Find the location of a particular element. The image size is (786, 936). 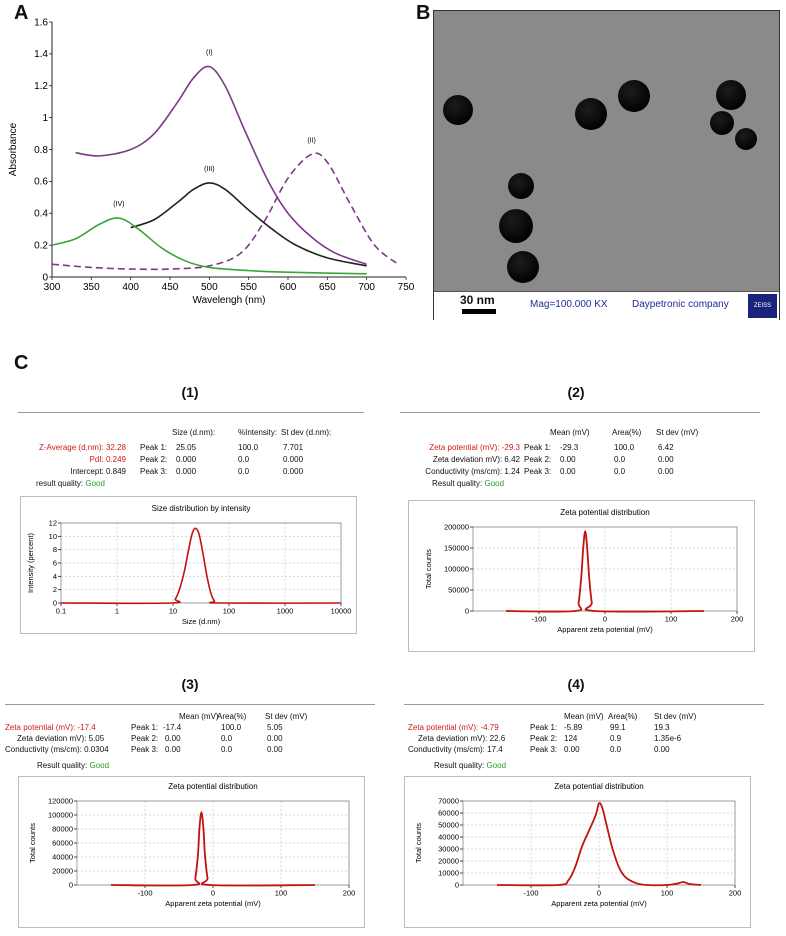

series-label: (III) is located at coordinates (209, 169).